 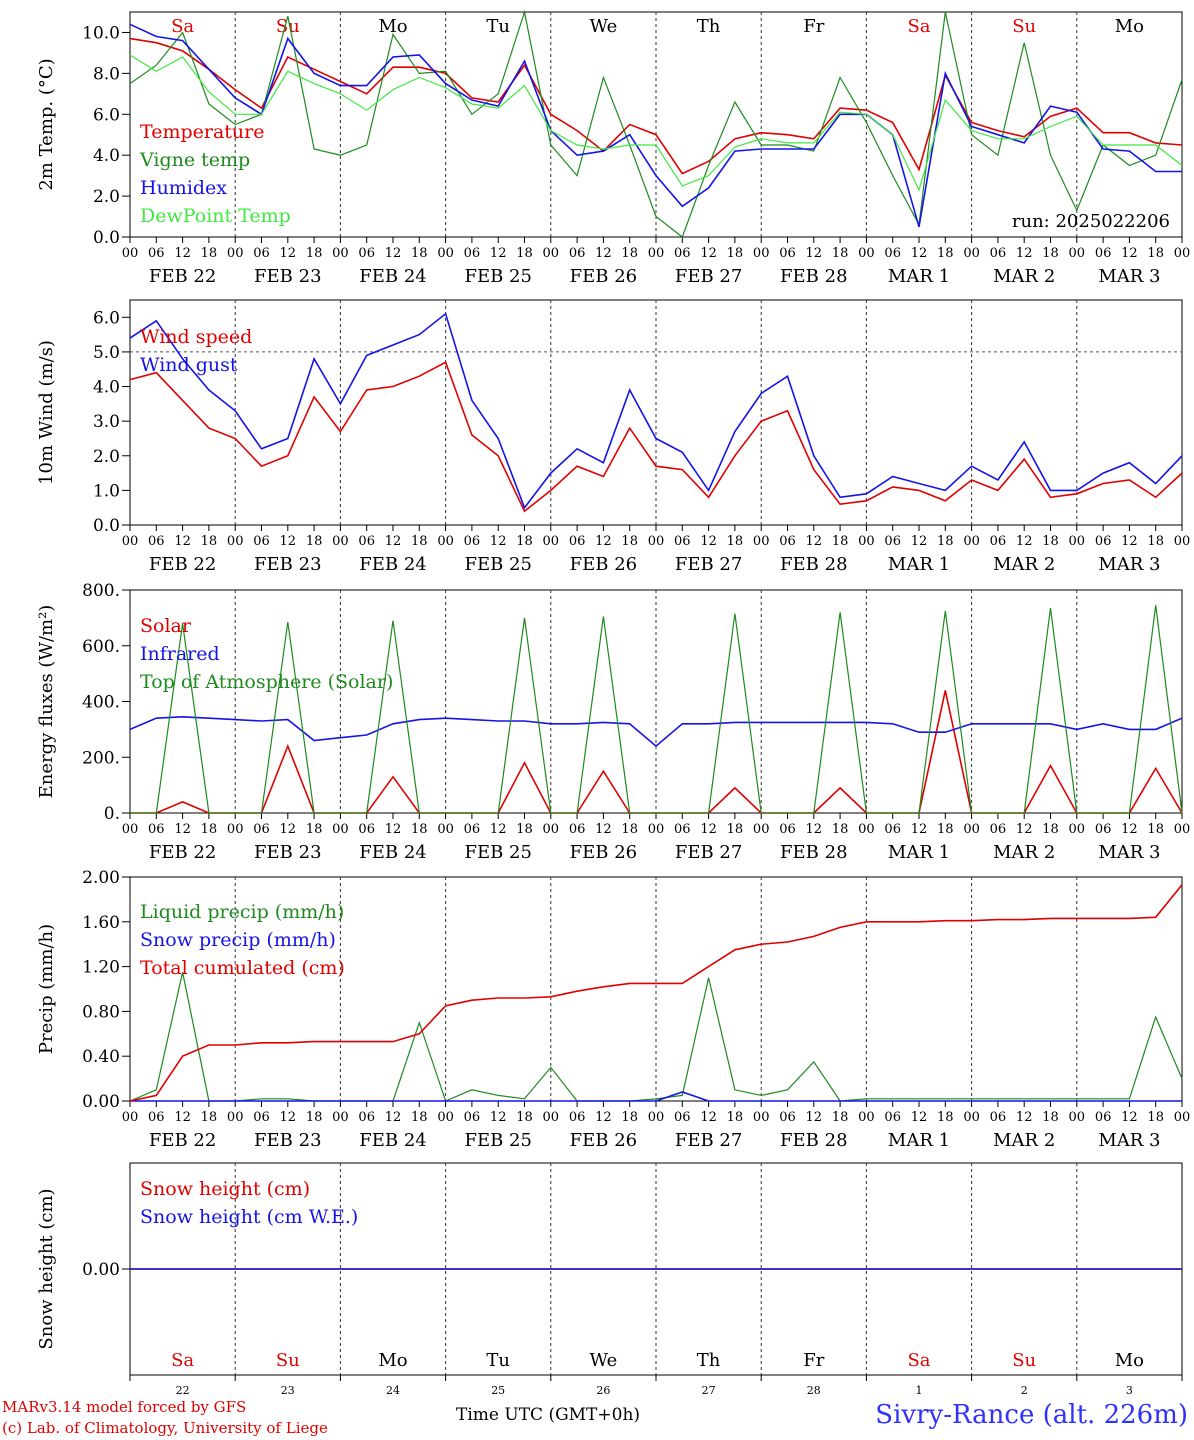 I want to click on y-tick-label: 2.00, so click(x=101, y=878).